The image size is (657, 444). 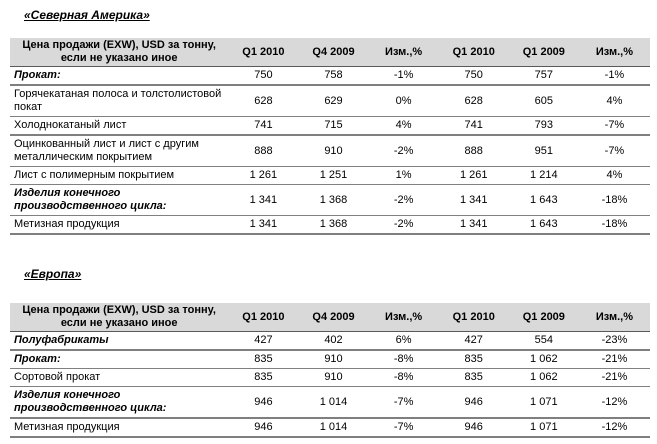 I want to click on row-label: Метизная продукция, so click(x=119, y=225).